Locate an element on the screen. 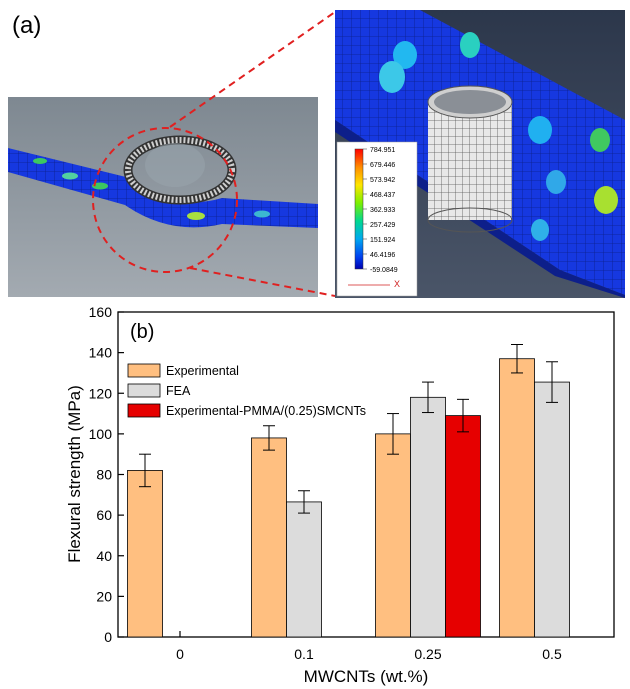  y-tick-label: 100 is located at coordinates (101, 434).